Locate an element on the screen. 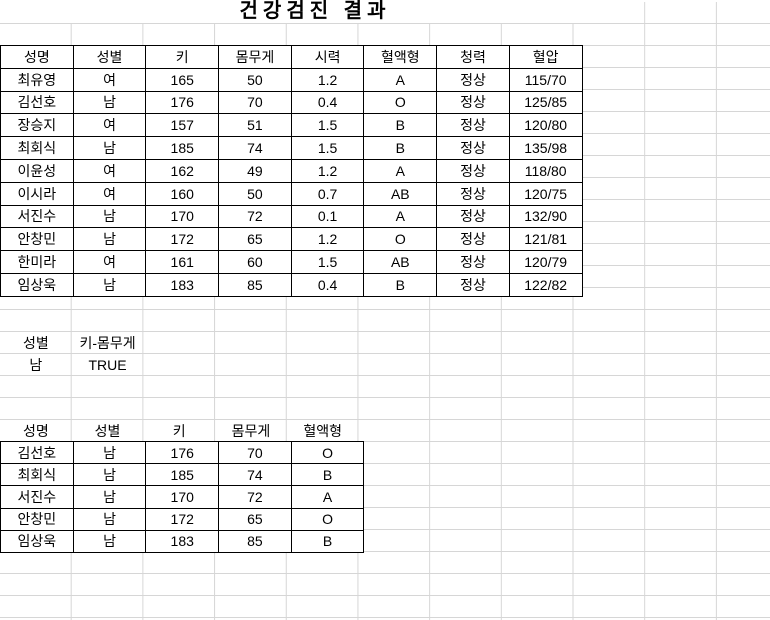 This screenshot has width=770, height=620. header-cell-hearing: 청력 is located at coordinates (473, 57).